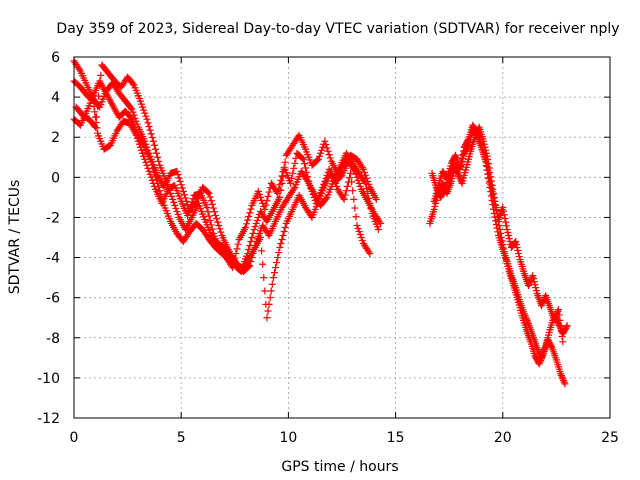  What do you see at coordinates (53, 339) in the screenshot?
I see `y-tick-label: -8` at bounding box center [53, 339].